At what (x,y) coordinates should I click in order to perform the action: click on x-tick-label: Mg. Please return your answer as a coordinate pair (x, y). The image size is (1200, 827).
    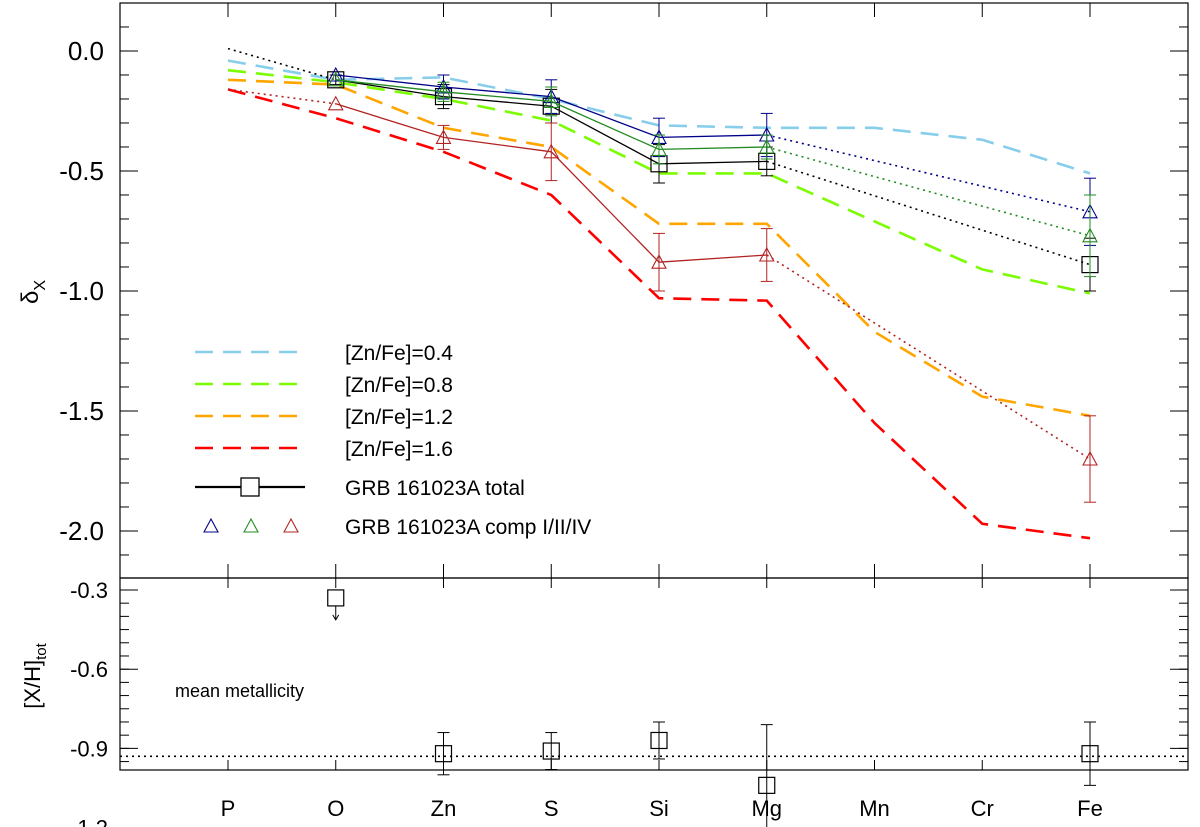
    Looking at the image, I should click on (766, 808).